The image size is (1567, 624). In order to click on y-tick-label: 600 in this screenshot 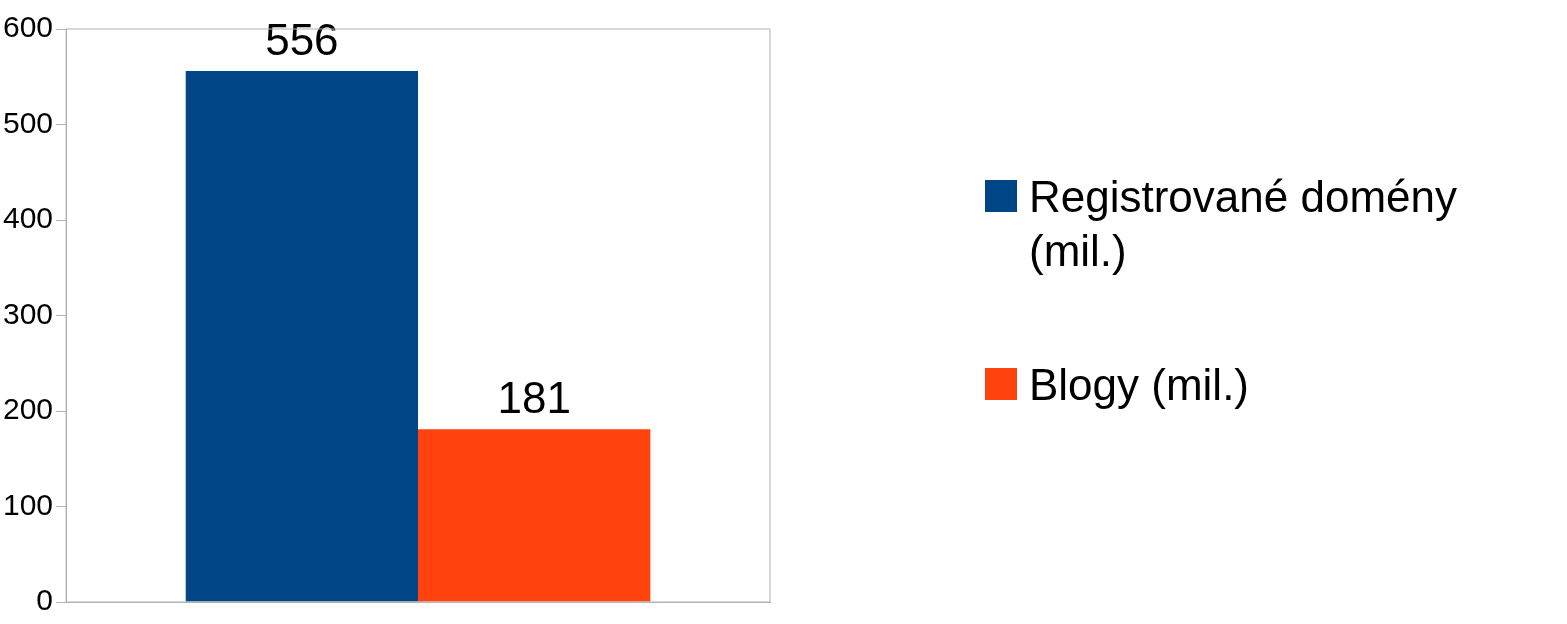, I will do `click(28, 27)`.